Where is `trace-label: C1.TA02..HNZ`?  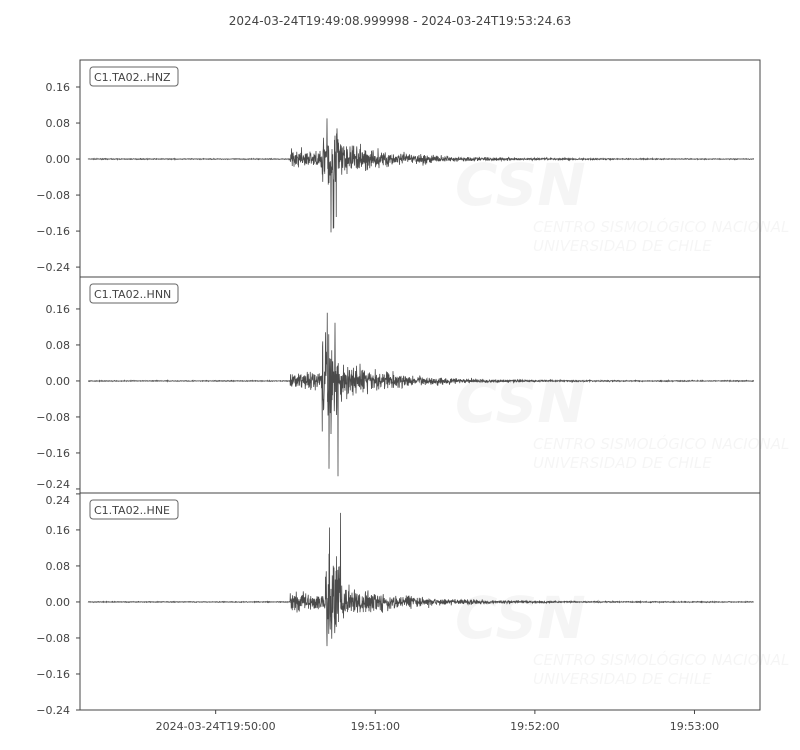 trace-label: C1.TA02..HNZ is located at coordinates (134, 76).